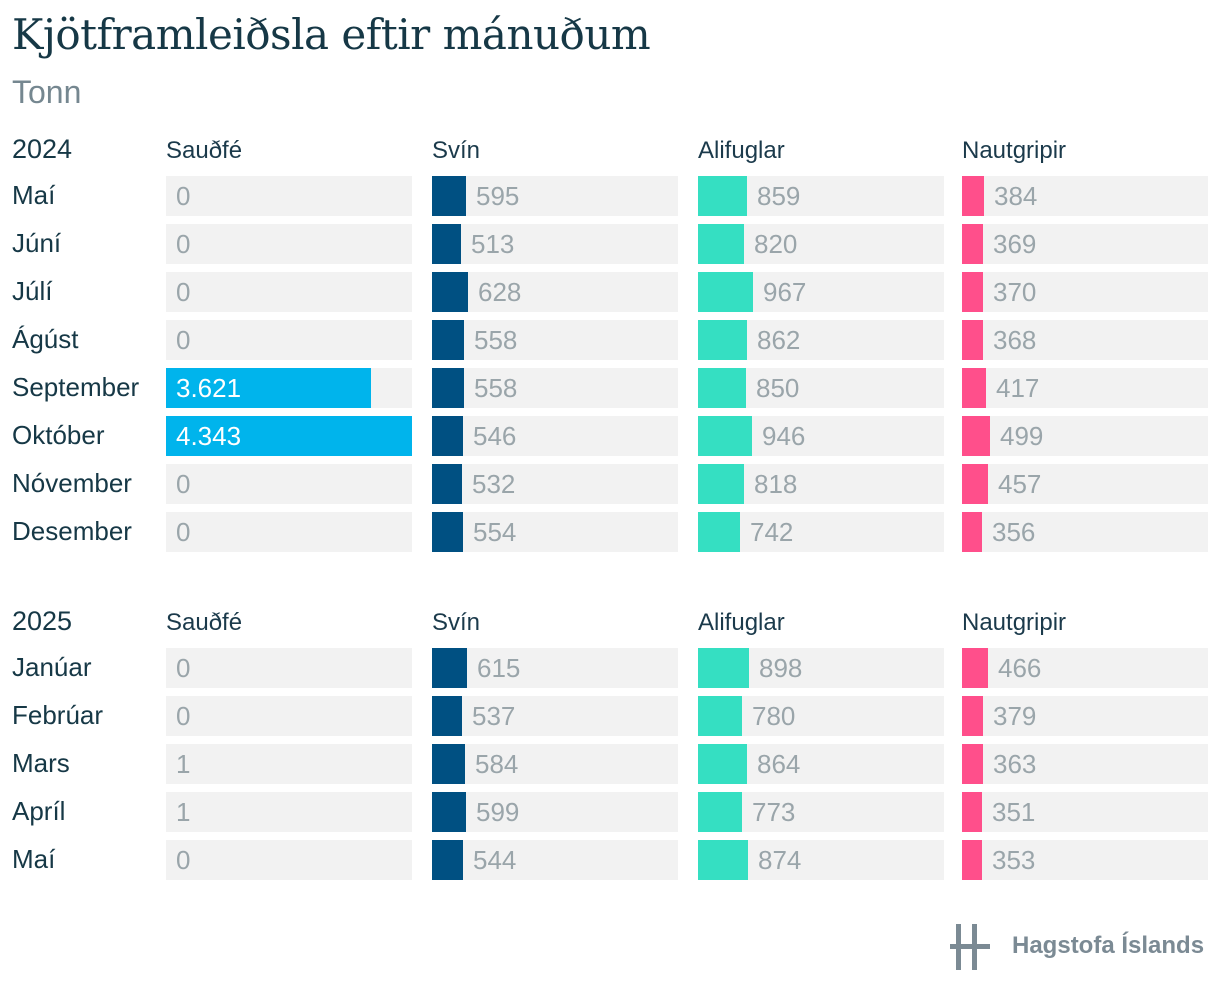  I want to click on data-label: 546, so click(495, 436).